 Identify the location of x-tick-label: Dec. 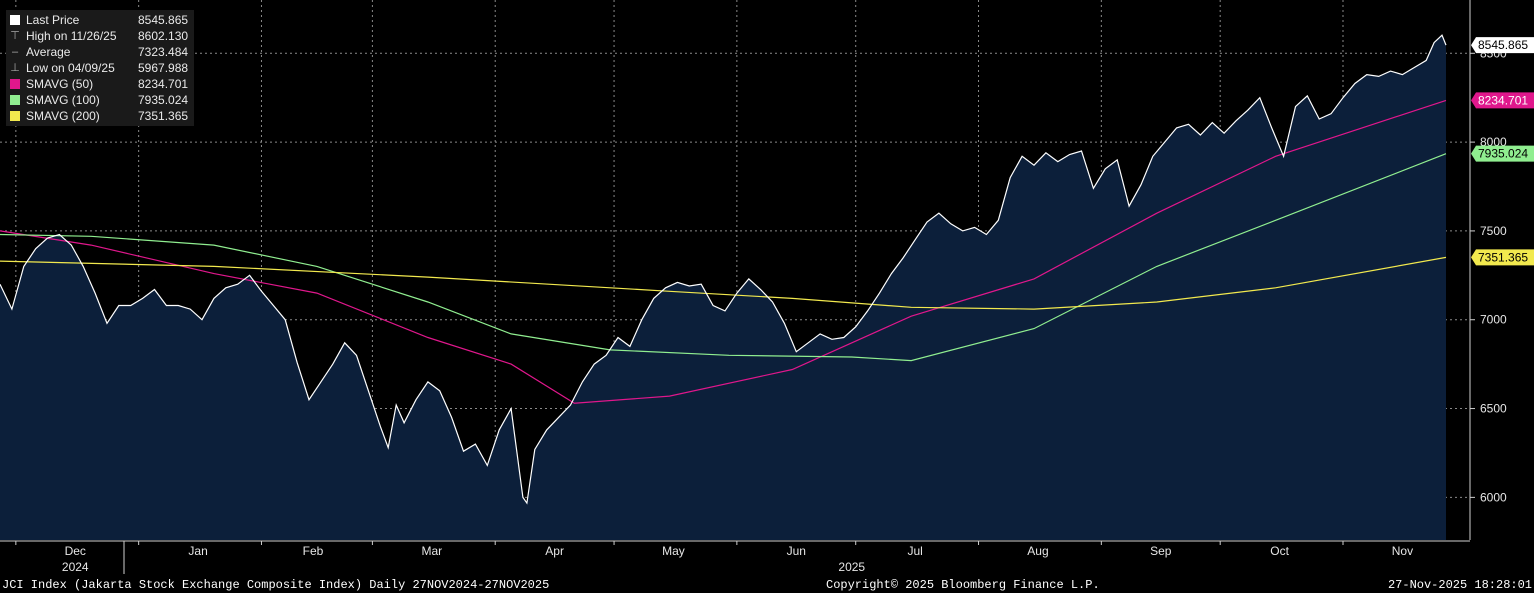
(75, 551).